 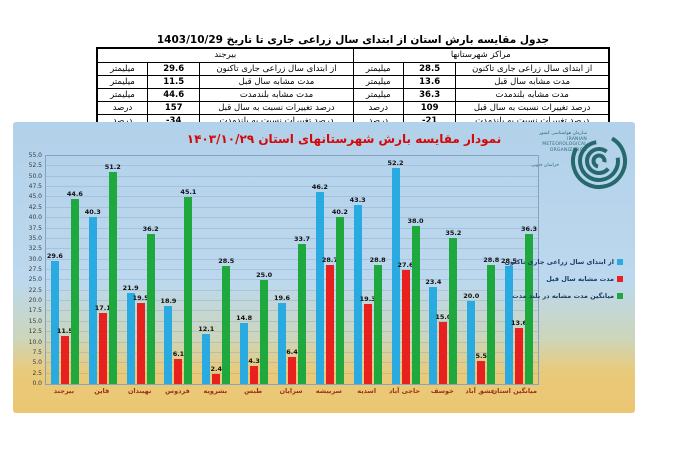 I want to click on legend-item-0: از ابتدای سال زراعی جاری تاکنون, so click(x=563, y=262).